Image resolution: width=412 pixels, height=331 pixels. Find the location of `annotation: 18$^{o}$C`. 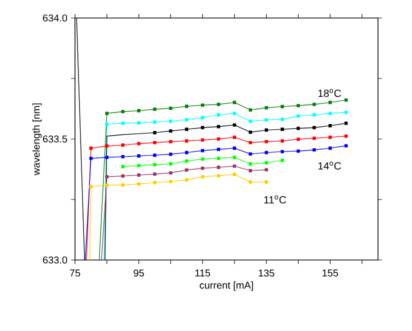

annotation: 18$^{o}$C is located at coordinates (329, 93).